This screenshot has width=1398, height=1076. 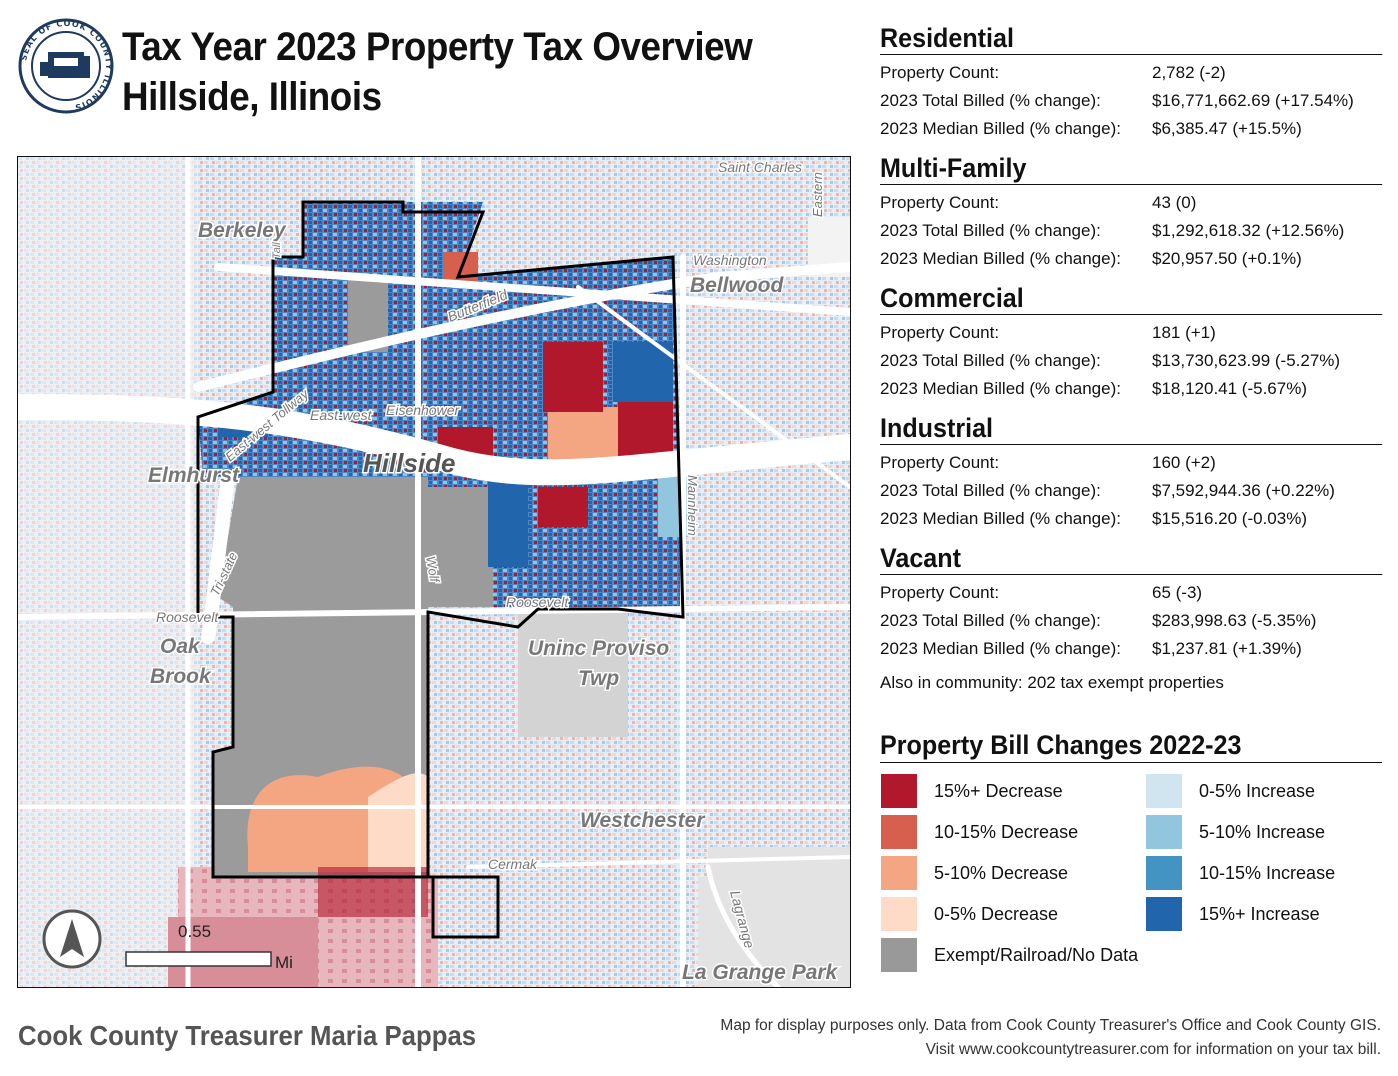 I want to click on legend-item-10-15-increase: 10-15% Increase, so click(x=1240, y=873).